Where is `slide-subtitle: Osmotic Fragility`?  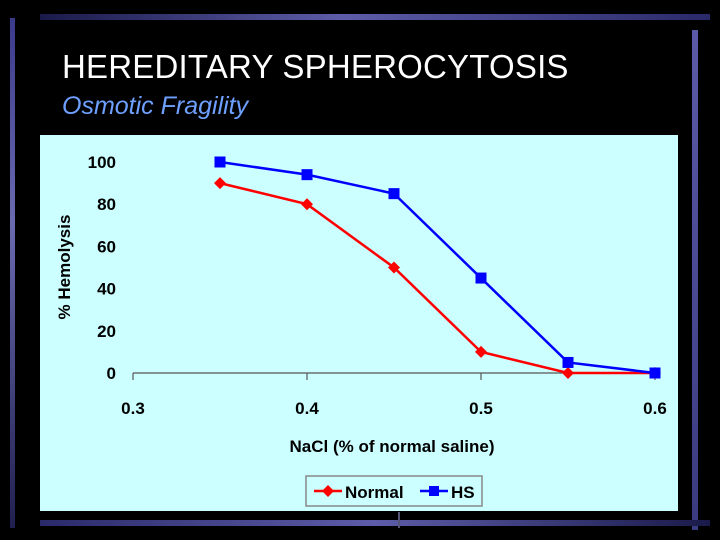 slide-subtitle: Osmotic Fragility is located at coordinates (155, 106).